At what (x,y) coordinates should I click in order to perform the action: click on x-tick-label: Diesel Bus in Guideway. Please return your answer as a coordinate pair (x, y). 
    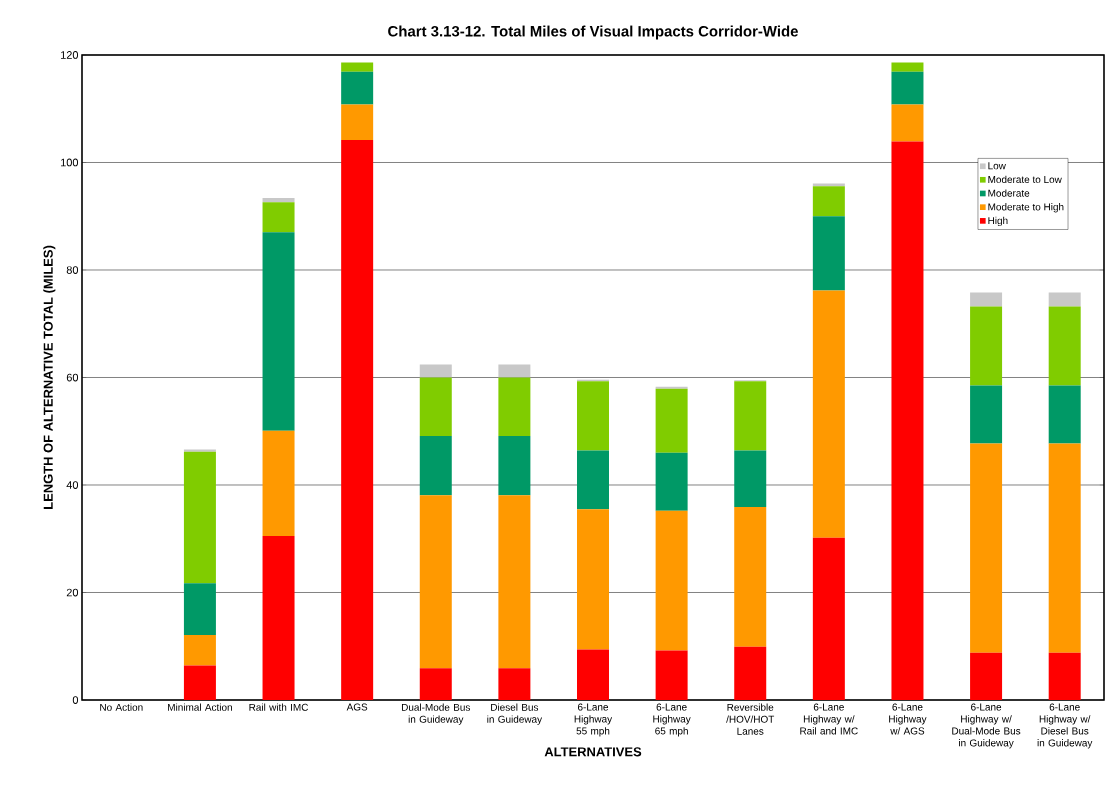
    Looking at the image, I should click on (515, 714).